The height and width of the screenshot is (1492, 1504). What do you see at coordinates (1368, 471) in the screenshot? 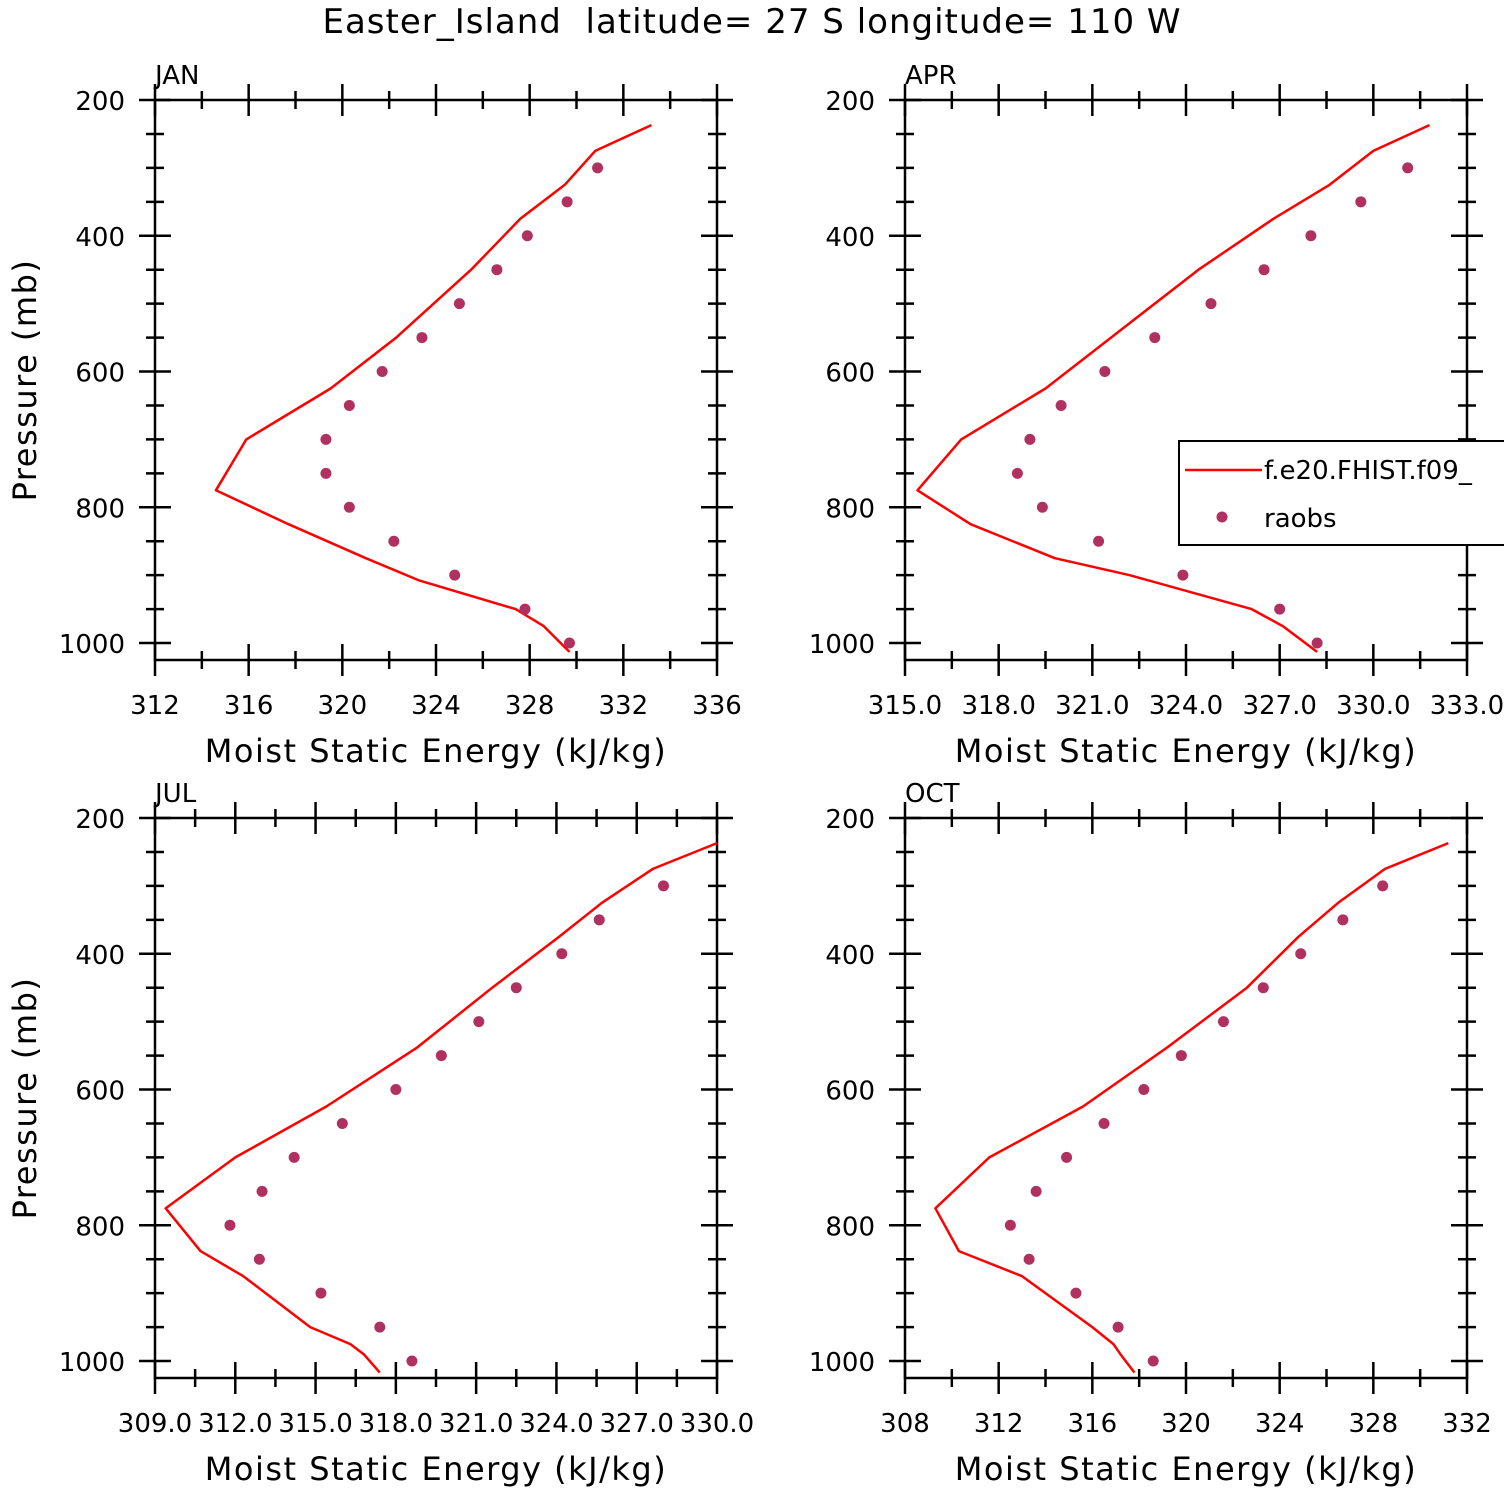
I see `legend-label-model: f.e20.FHIST.f09_` at bounding box center [1368, 471].